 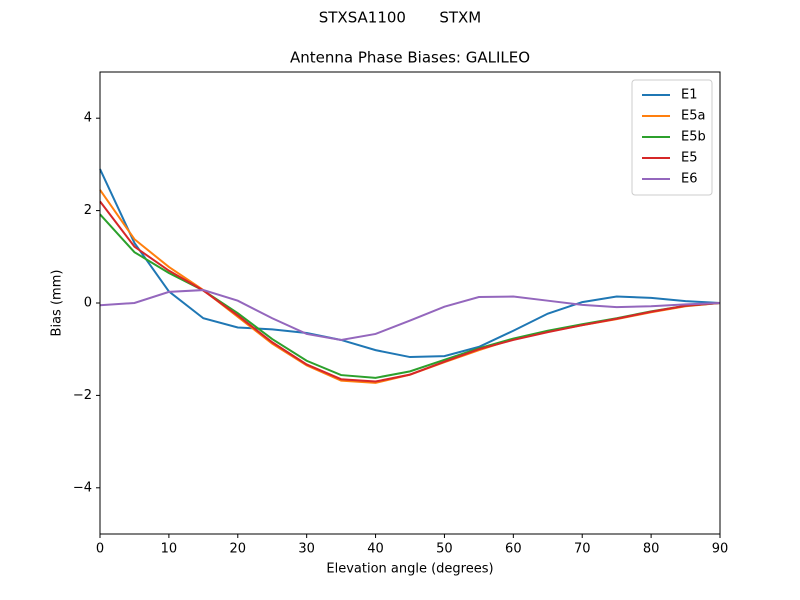 What do you see at coordinates (88, 210) in the screenshot?
I see `y-tick-label: 2` at bounding box center [88, 210].